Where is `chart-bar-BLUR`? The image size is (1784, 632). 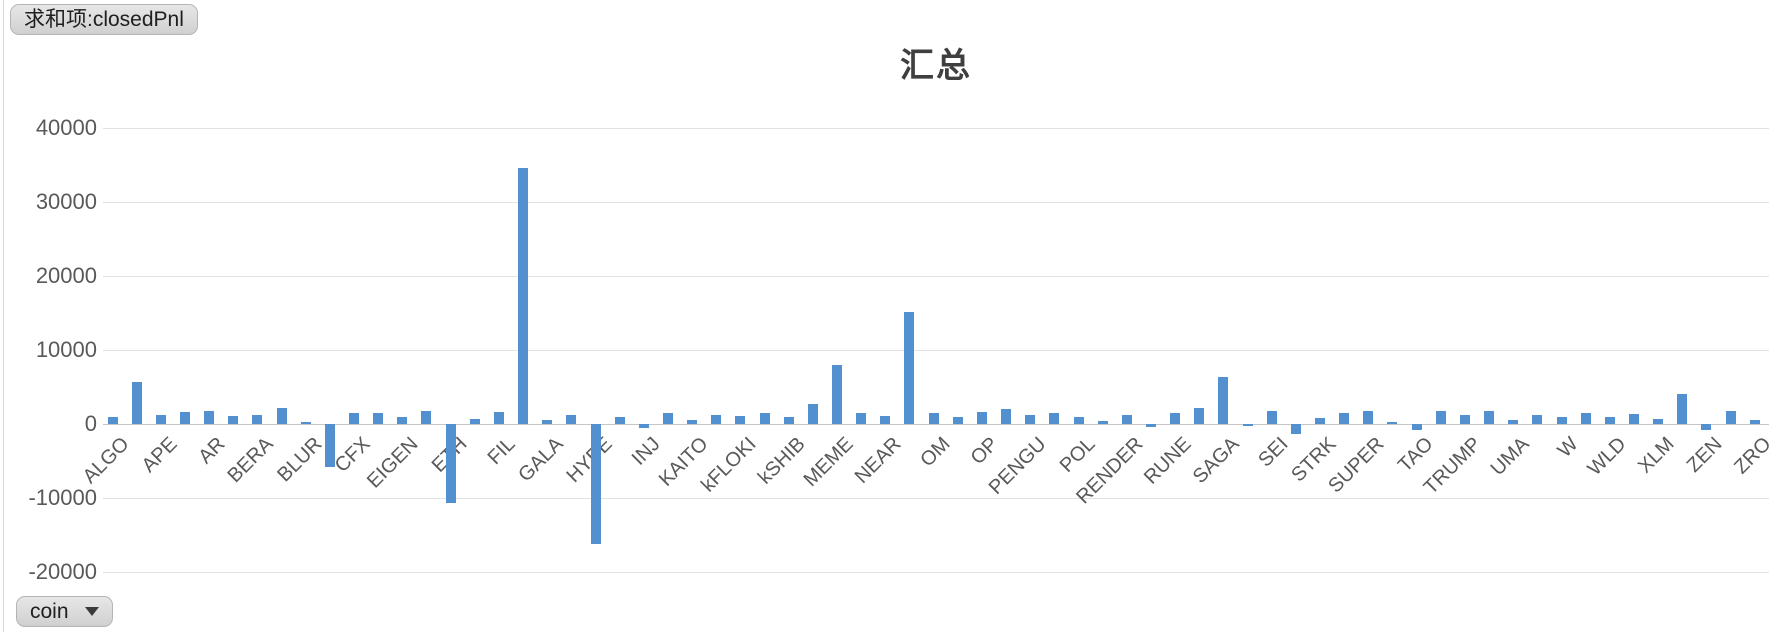 chart-bar-BLUR is located at coordinates (305, 422).